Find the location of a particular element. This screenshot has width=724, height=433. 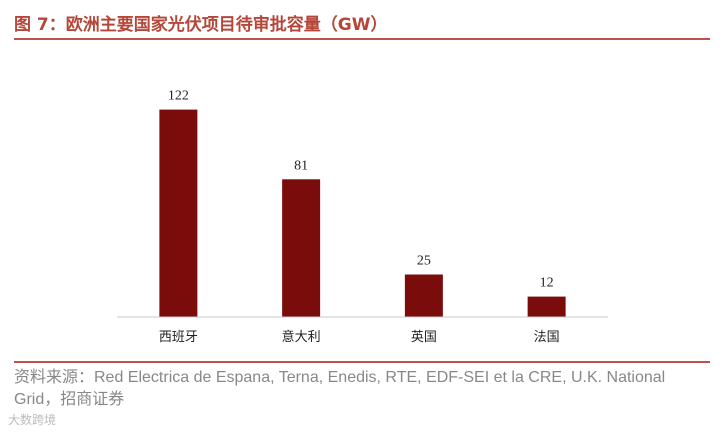

source-divider is located at coordinates (362, 362).